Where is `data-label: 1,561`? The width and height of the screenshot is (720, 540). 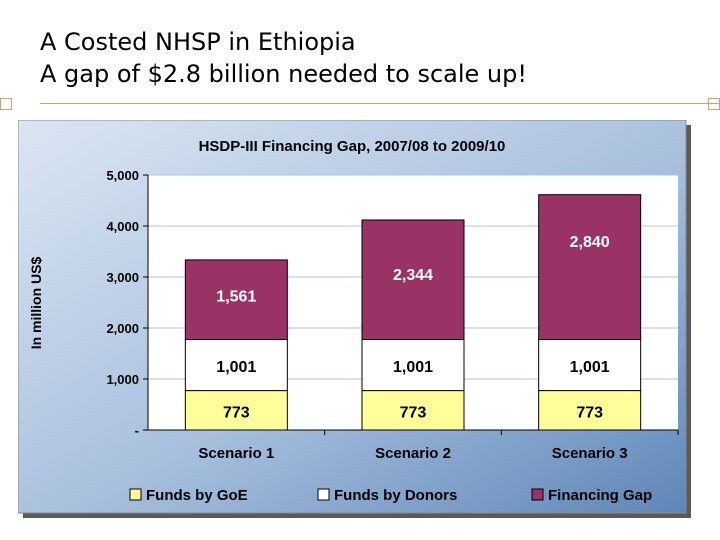 data-label: 1,561 is located at coordinates (236, 297).